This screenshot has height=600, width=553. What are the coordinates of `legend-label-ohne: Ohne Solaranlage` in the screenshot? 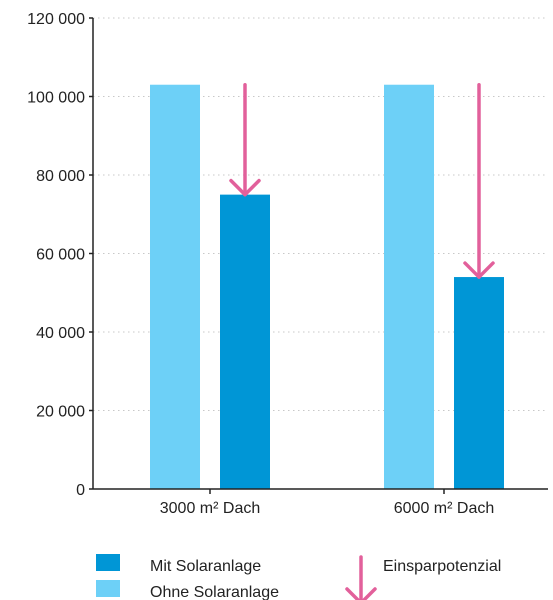 It's located at (214, 592).